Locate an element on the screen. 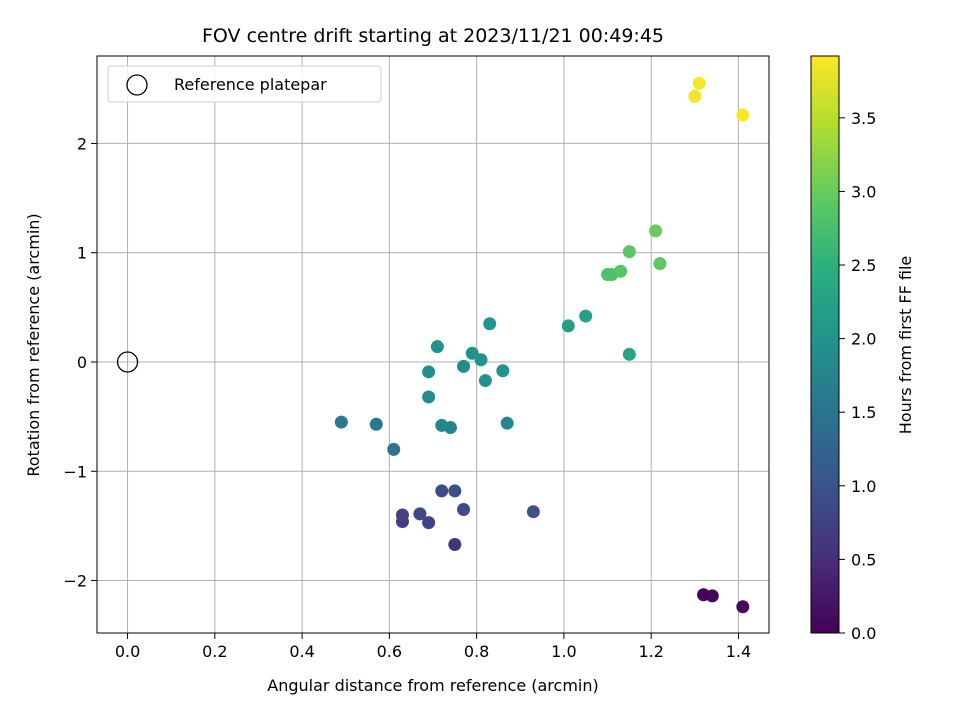 Image resolution: width=960 pixels, height=724 pixels. y-axis-ticks: −2 −1 0 1 2 is located at coordinates (80, 362).